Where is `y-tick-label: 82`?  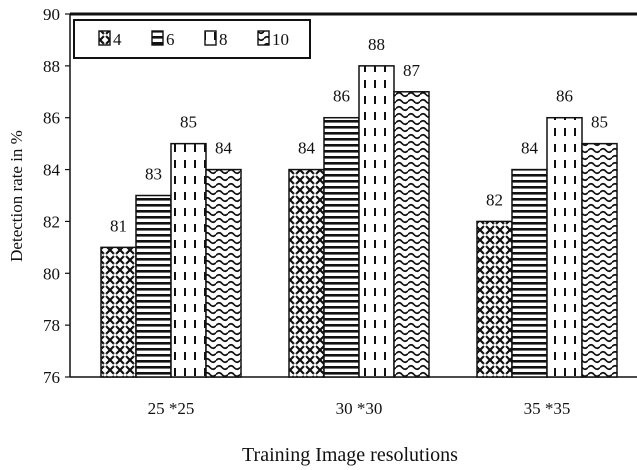
y-tick-label: 82 is located at coordinates (51, 221).